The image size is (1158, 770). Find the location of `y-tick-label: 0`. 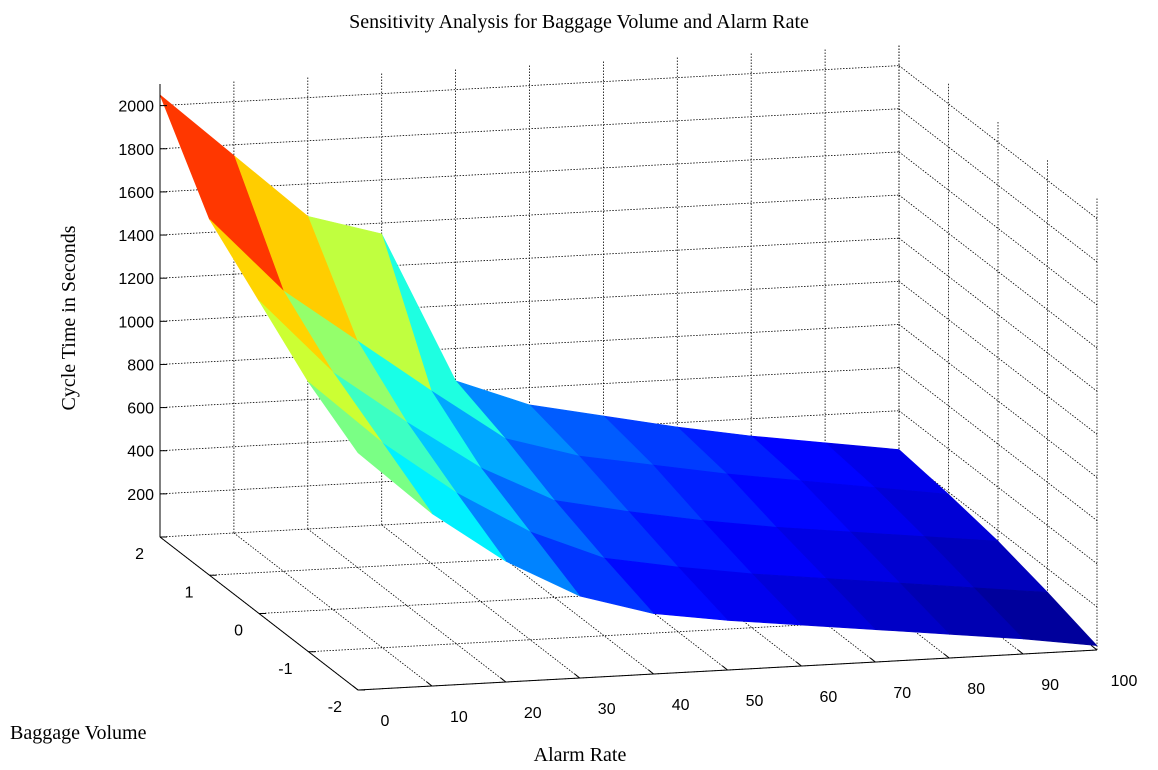

y-tick-label: 0 is located at coordinates (238, 631).